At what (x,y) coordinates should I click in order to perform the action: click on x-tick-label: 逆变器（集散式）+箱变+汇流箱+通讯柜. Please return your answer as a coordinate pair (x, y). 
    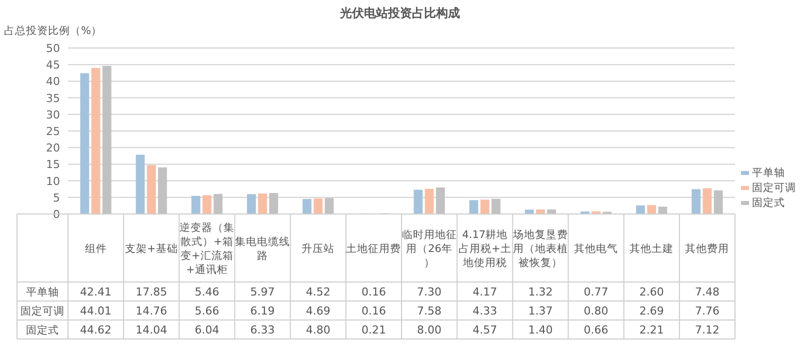
    Looking at the image, I should click on (206, 248).